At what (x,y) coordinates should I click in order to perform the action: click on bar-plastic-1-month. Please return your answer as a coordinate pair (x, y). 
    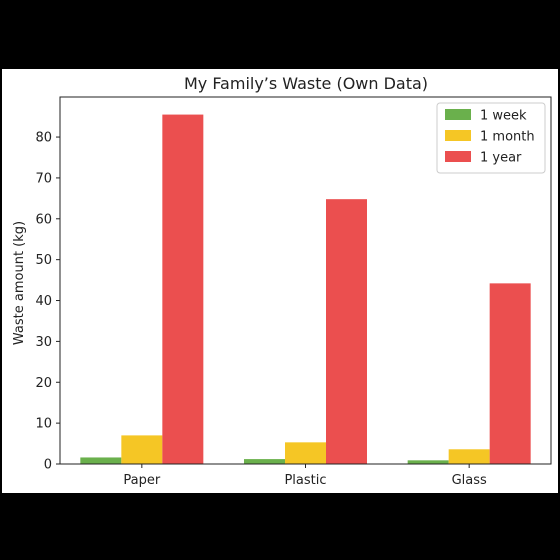
    Looking at the image, I should click on (305, 453).